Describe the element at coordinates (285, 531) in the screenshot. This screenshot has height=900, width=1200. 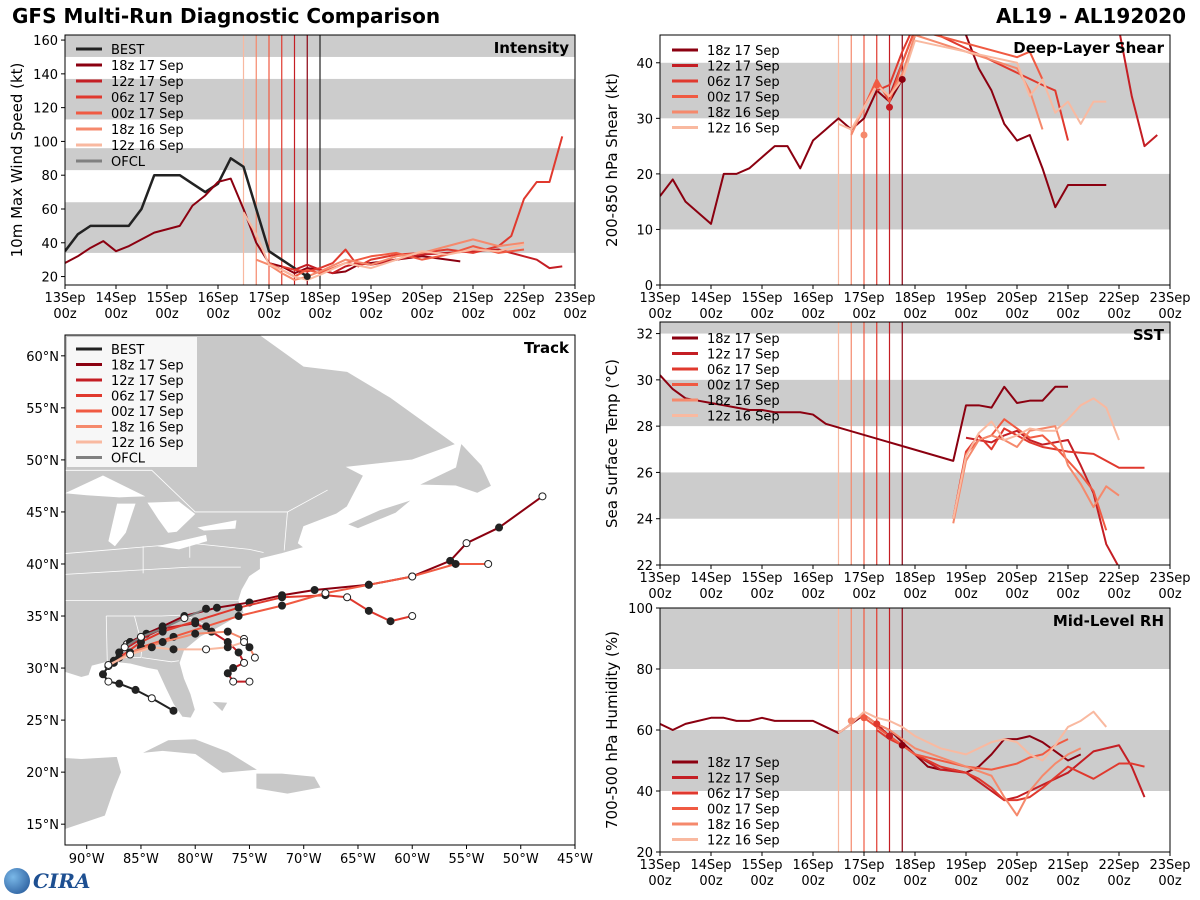
I see `border-ne` at that location.